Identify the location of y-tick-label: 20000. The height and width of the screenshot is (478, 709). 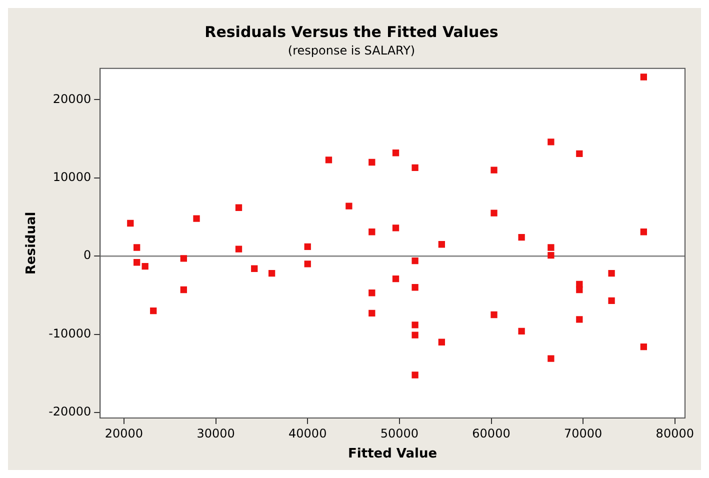
(72, 99).